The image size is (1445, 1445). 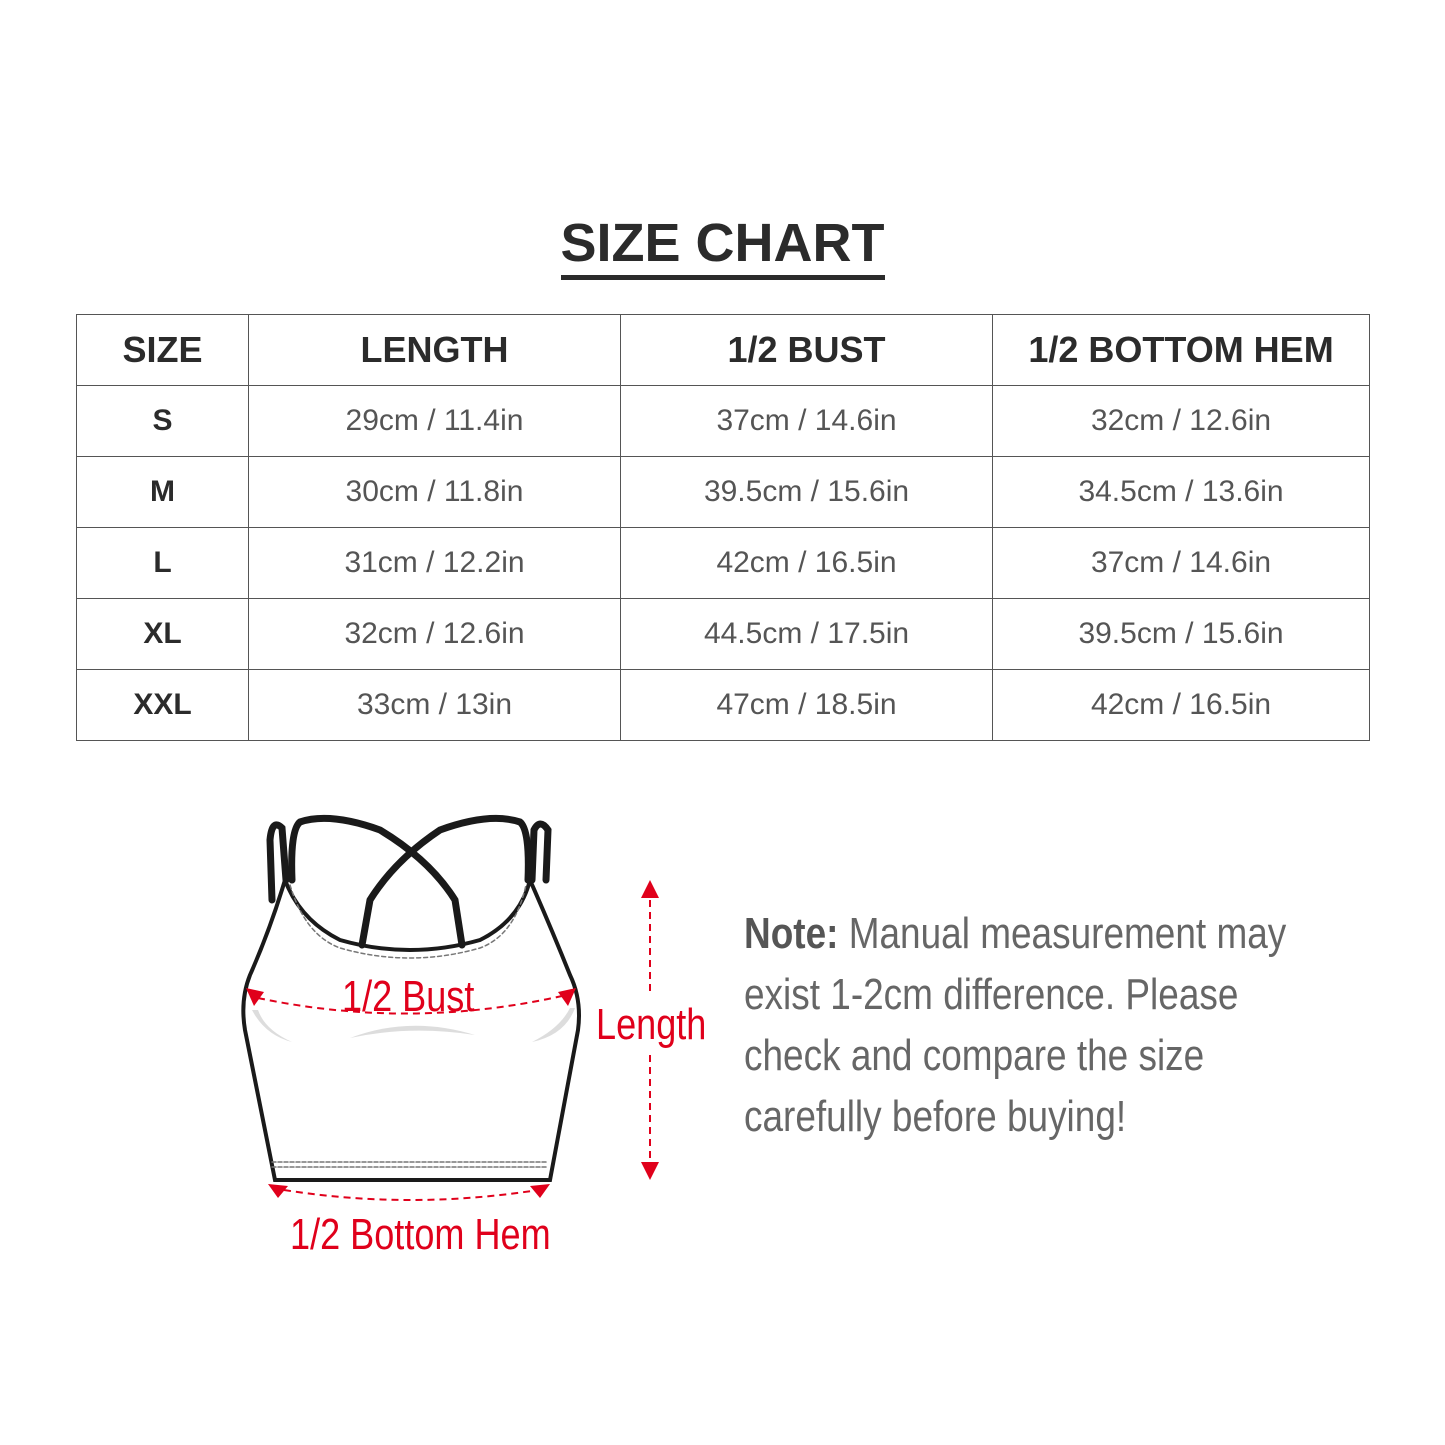 What do you see at coordinates (434, 705) in the screenshot?
I see `length-cell: 33cm / 13in` at bounding box center [434, 705].